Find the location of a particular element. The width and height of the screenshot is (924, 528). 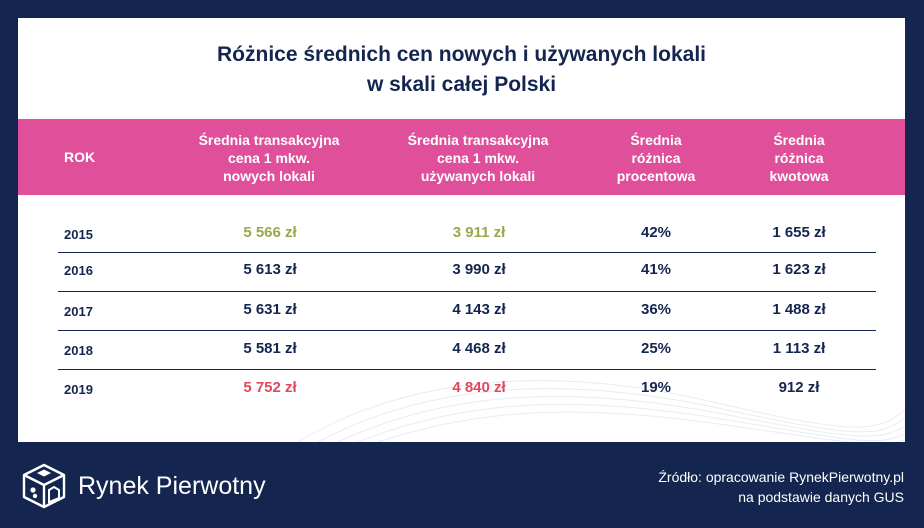

cell-used-price: 3 911 zł is located at coordinates (479, 232).